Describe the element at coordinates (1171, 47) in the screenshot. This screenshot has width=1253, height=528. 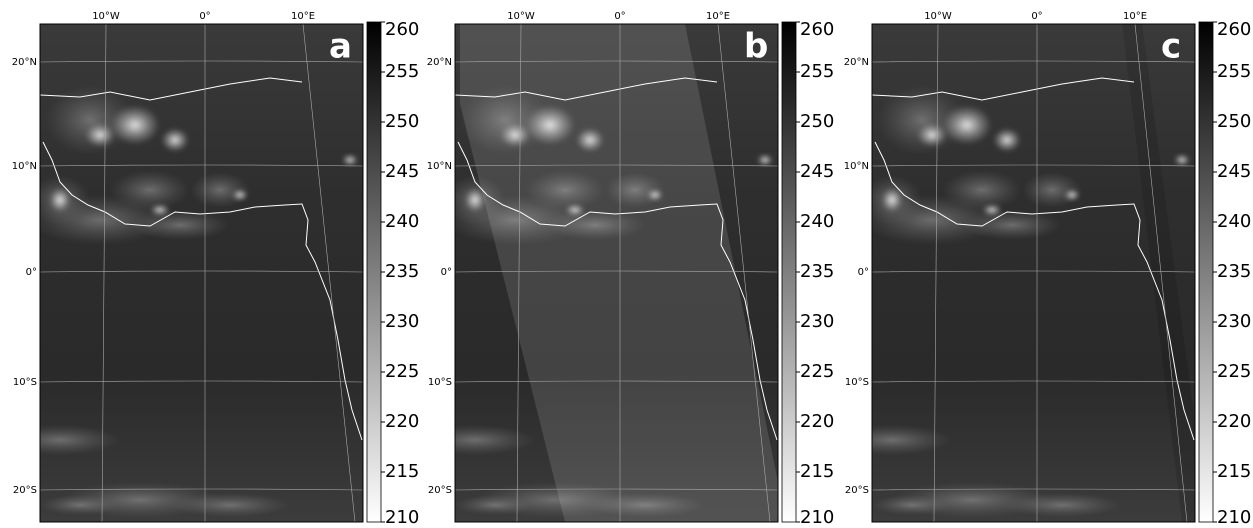
I see `panel-label: c` at that location.